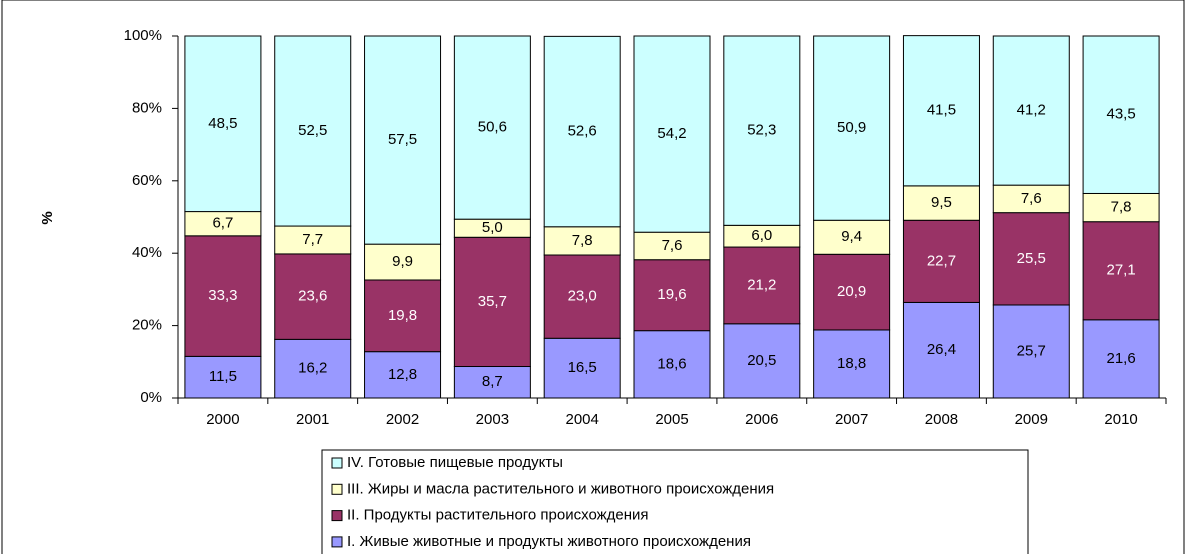  Describe the element at coordinates (47, 217) in the screenshot. I see `y-axis-label: %` at that location.